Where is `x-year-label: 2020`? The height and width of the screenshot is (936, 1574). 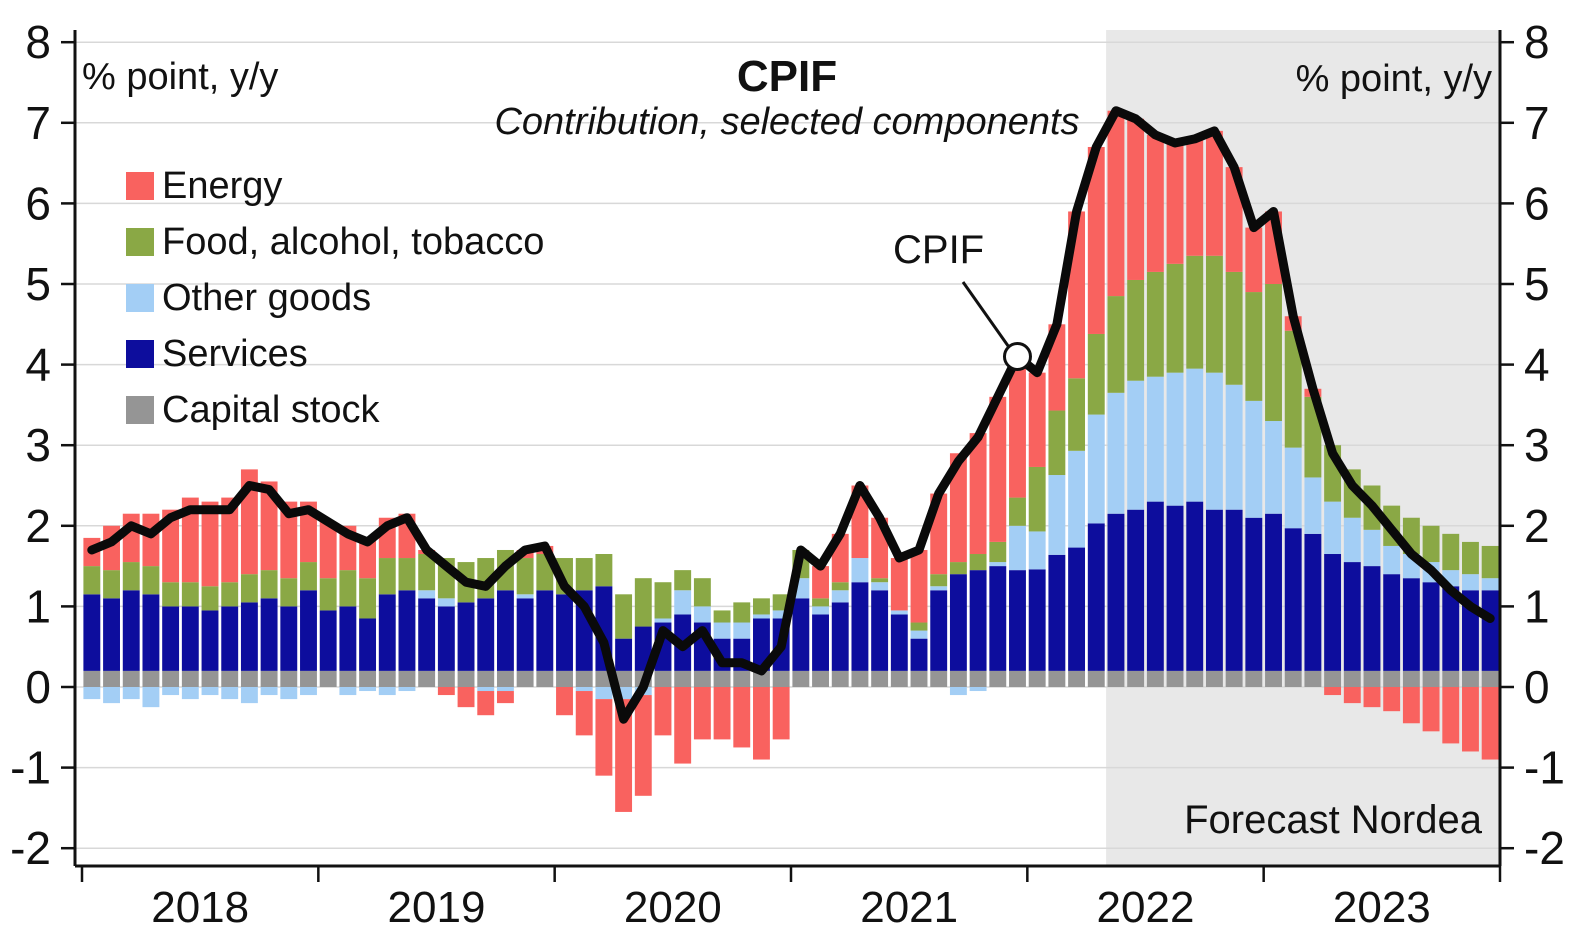 x-year-label: 2020 is located at coordinates (673, 907).